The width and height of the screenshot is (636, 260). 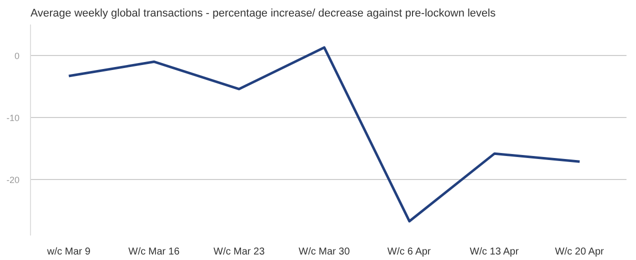 I want to click on x-tick-label: W/c 6 Apr, so click(x=409, y=252).